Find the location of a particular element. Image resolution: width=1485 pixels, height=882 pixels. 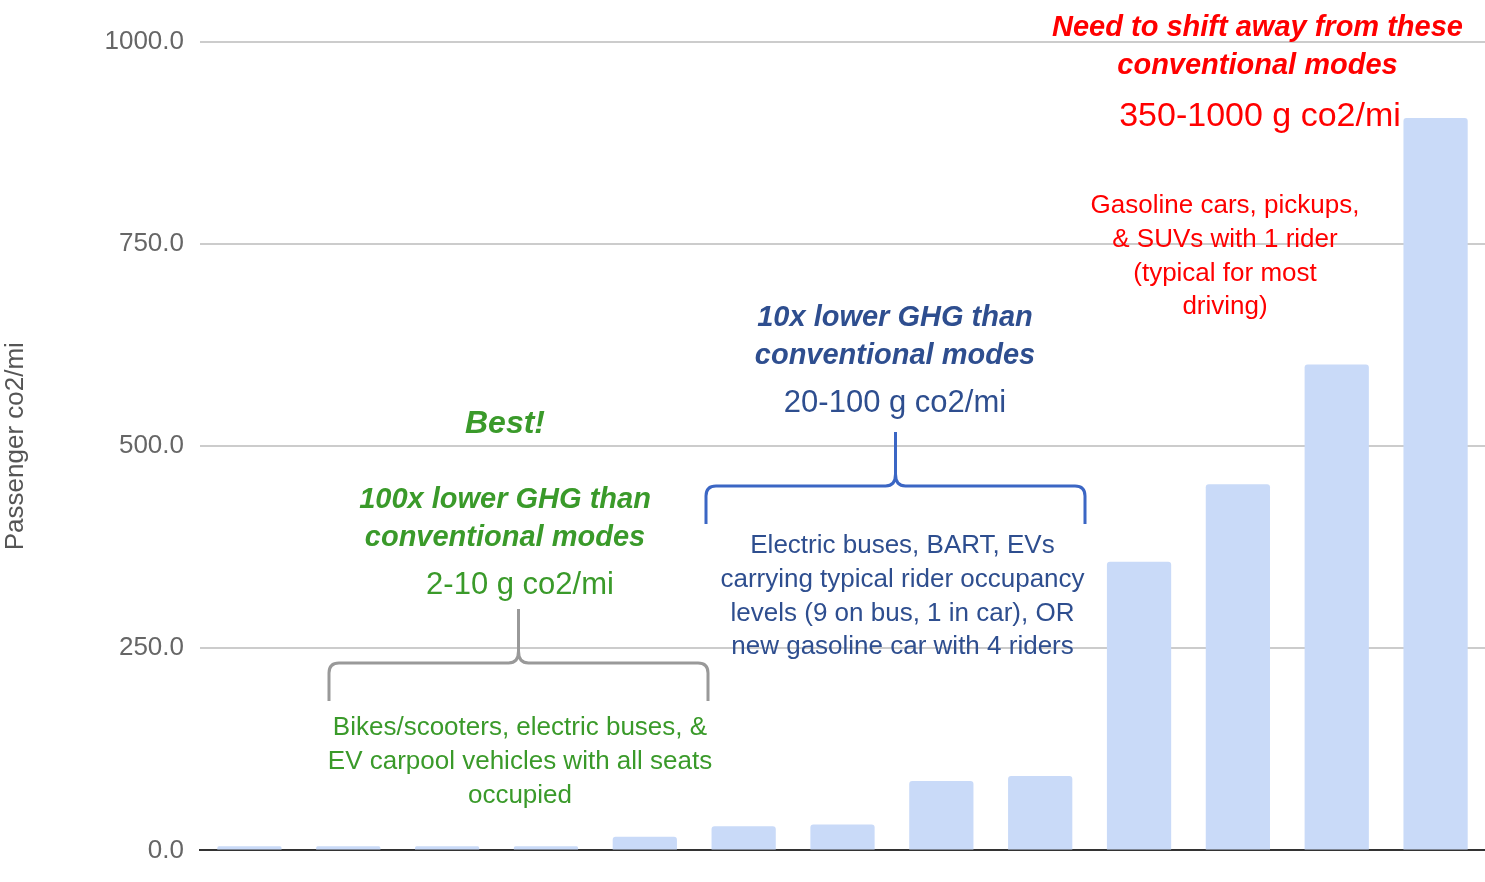

annotation: Electric buses, BART, EVs carrying typical rider occupancy levels (9 on bus, 1 in car), OR new gasoline car with 4 riders is located at coordinates (902, 595).